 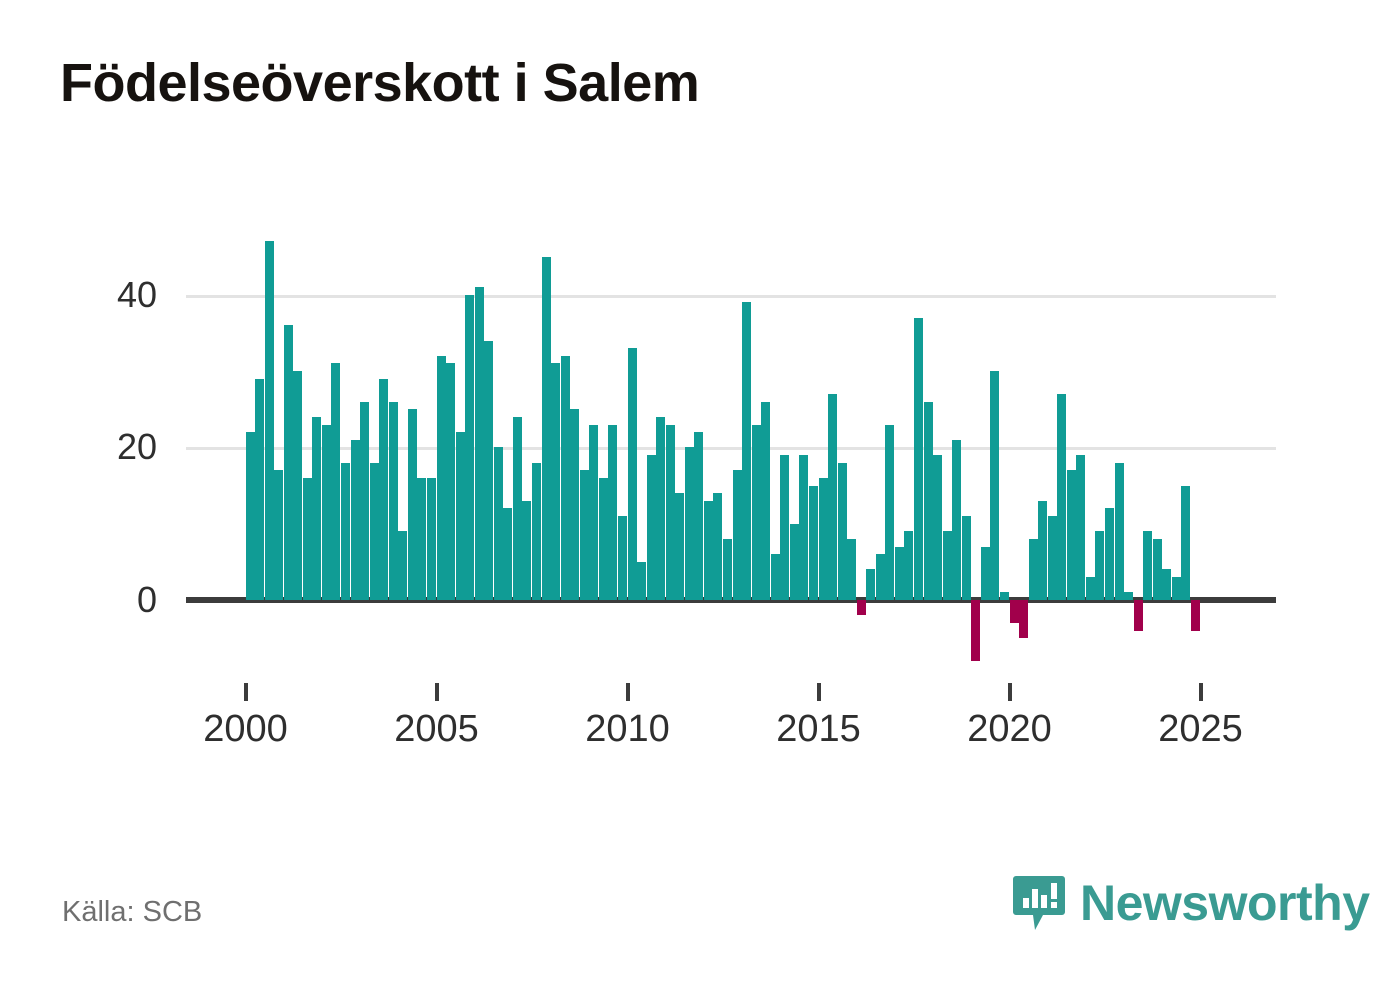 What do you see at coordinates (785, 527) in the screenshot?
I see `bar-2014Q1` at bounding box center [785, 527].